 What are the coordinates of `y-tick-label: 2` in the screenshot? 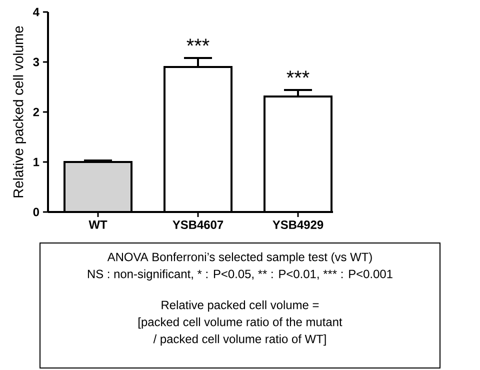 It's located at (36, 112).